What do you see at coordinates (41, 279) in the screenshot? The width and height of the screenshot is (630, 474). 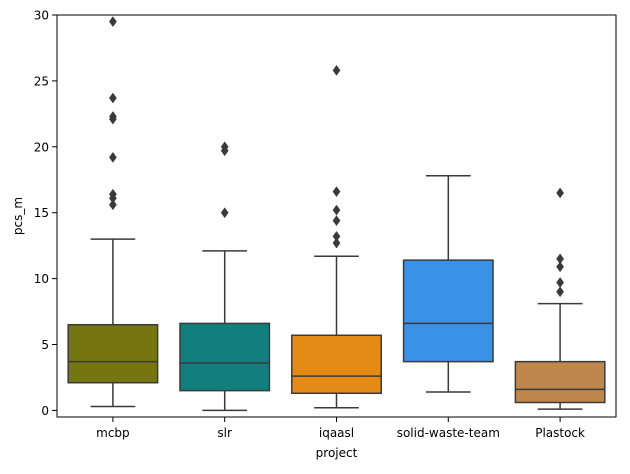 I see `y-tick-label: 10` at bounding box center [41, 279].